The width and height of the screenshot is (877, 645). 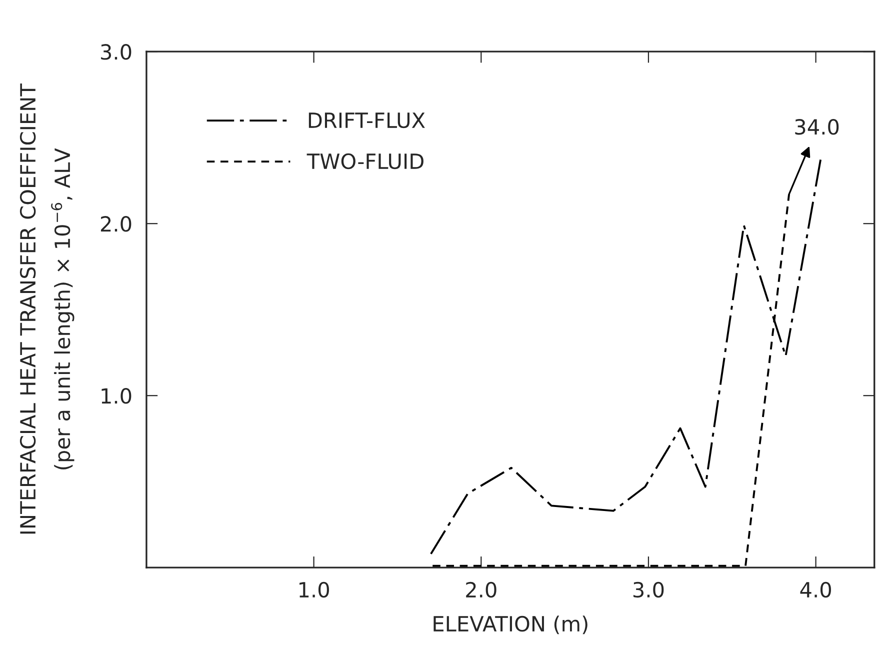 I want to click on annotation: 34.0, so click(x=817, y=127).